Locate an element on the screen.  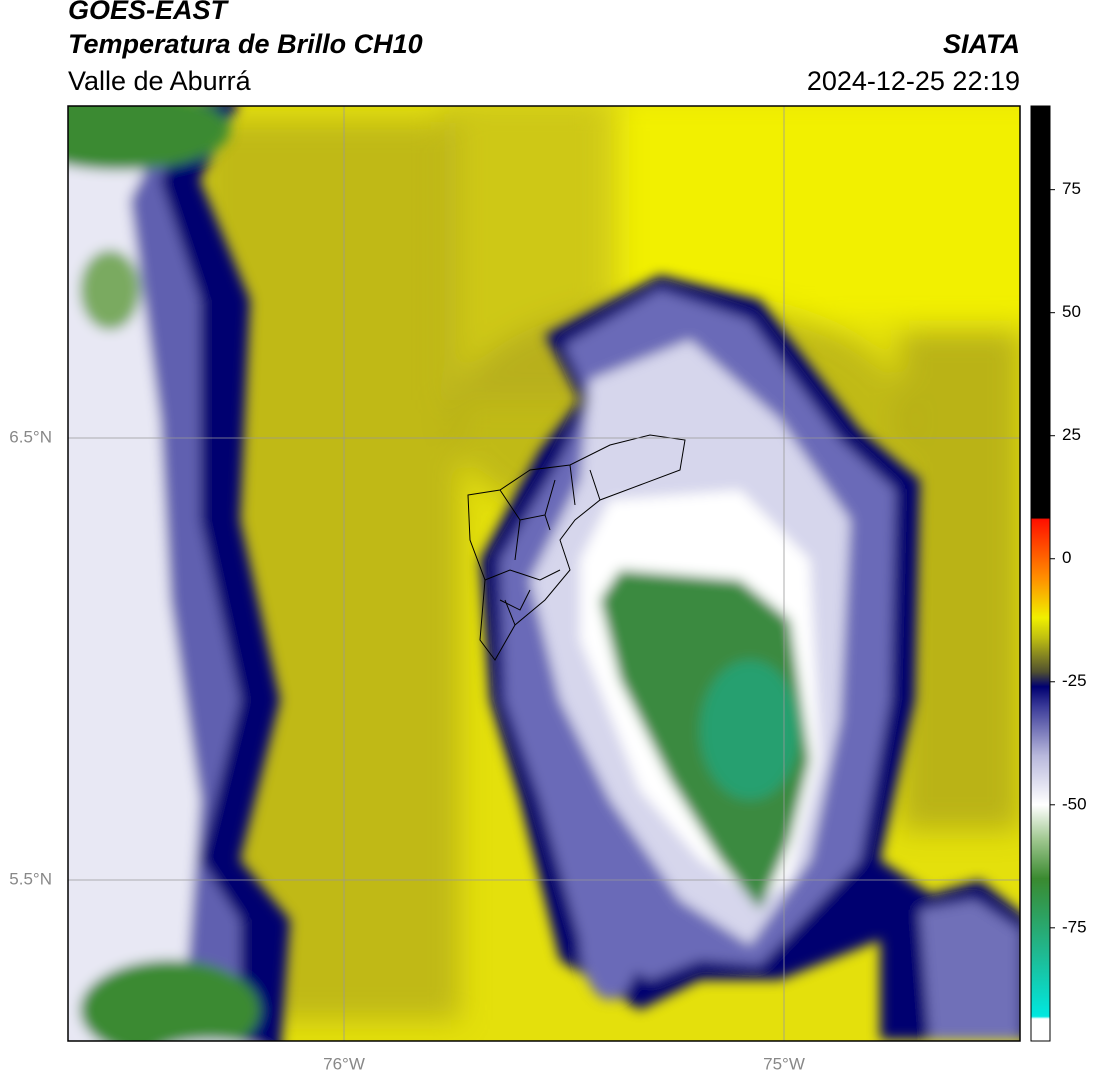
title: GOES-EAST is located at coordinates (149, 12).